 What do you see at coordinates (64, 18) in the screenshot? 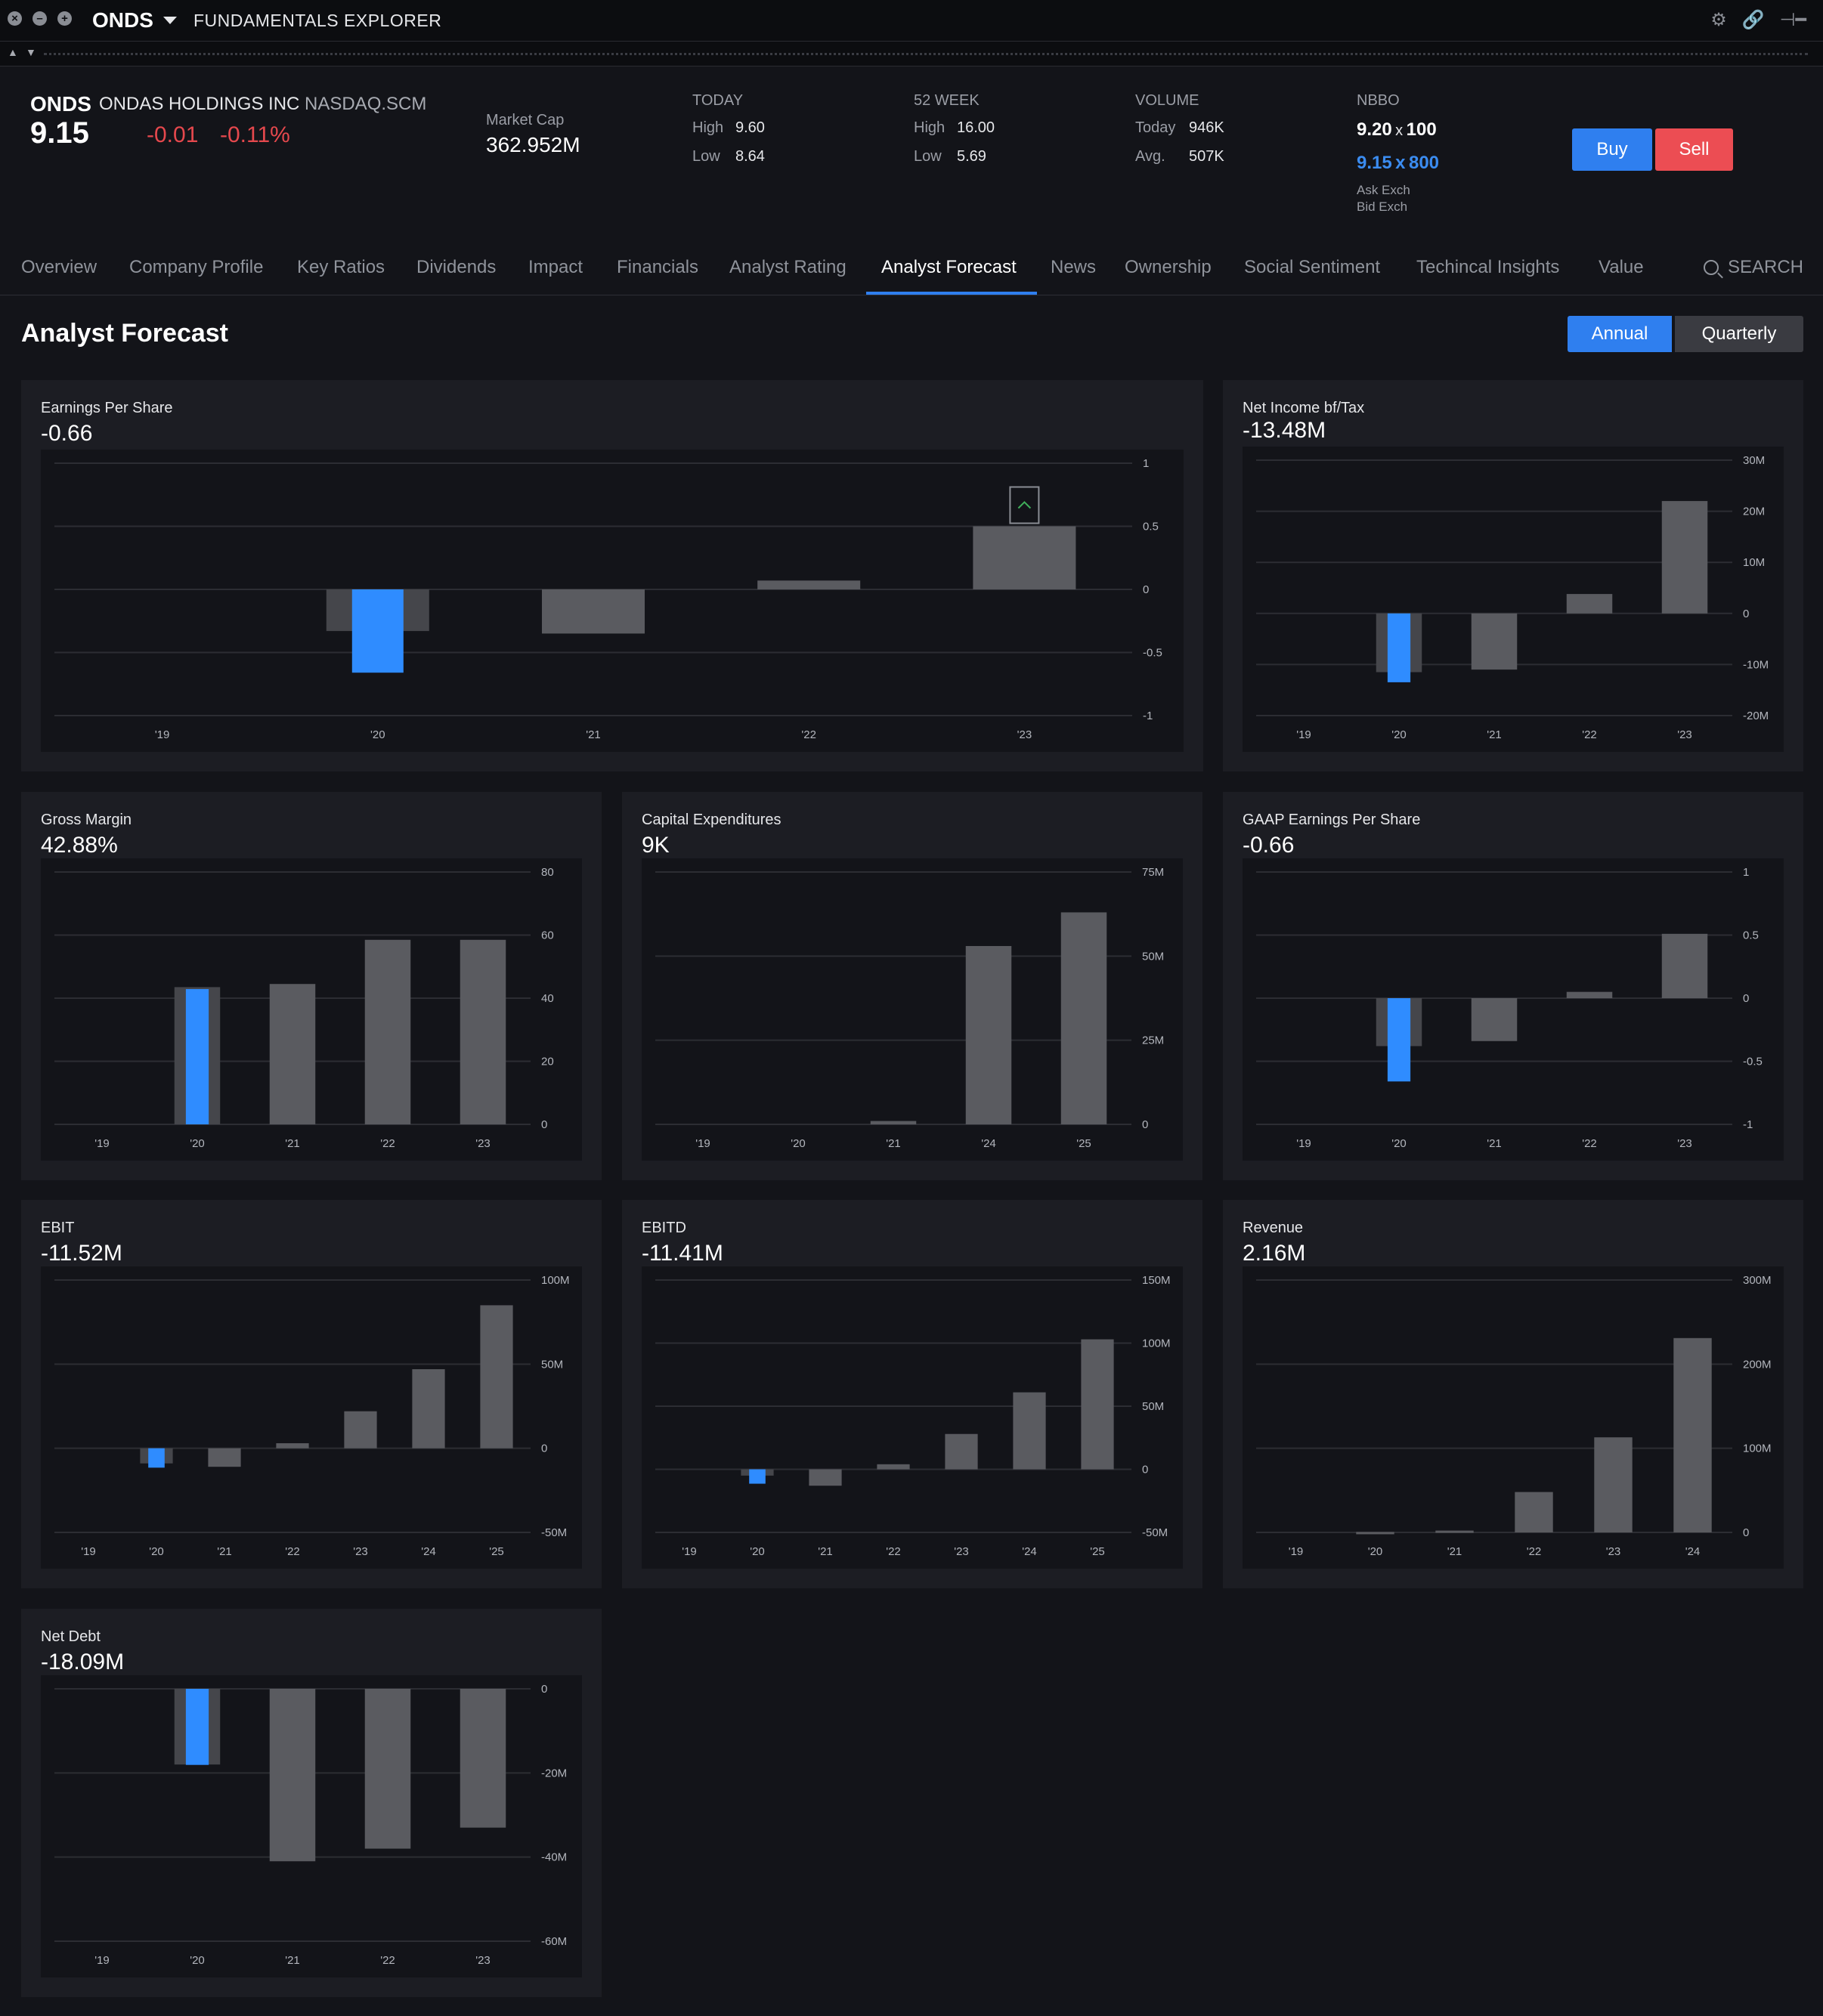
I see `maximize-icon: +` at bounding box center [64, 18].